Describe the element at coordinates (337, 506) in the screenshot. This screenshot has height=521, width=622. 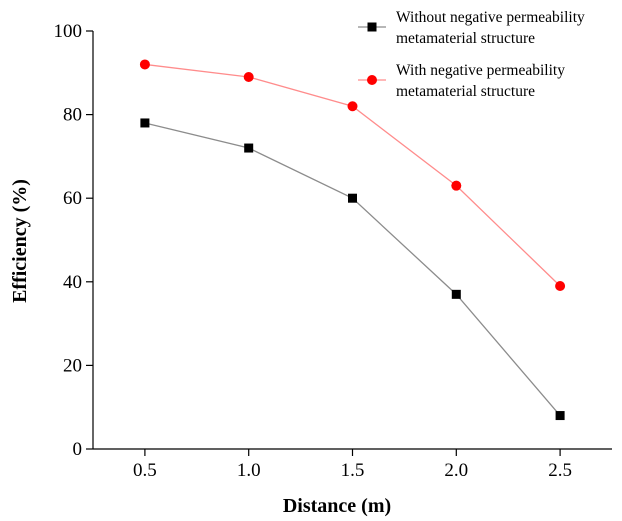
I see `x-axis-title: Distance (m)` at that location.